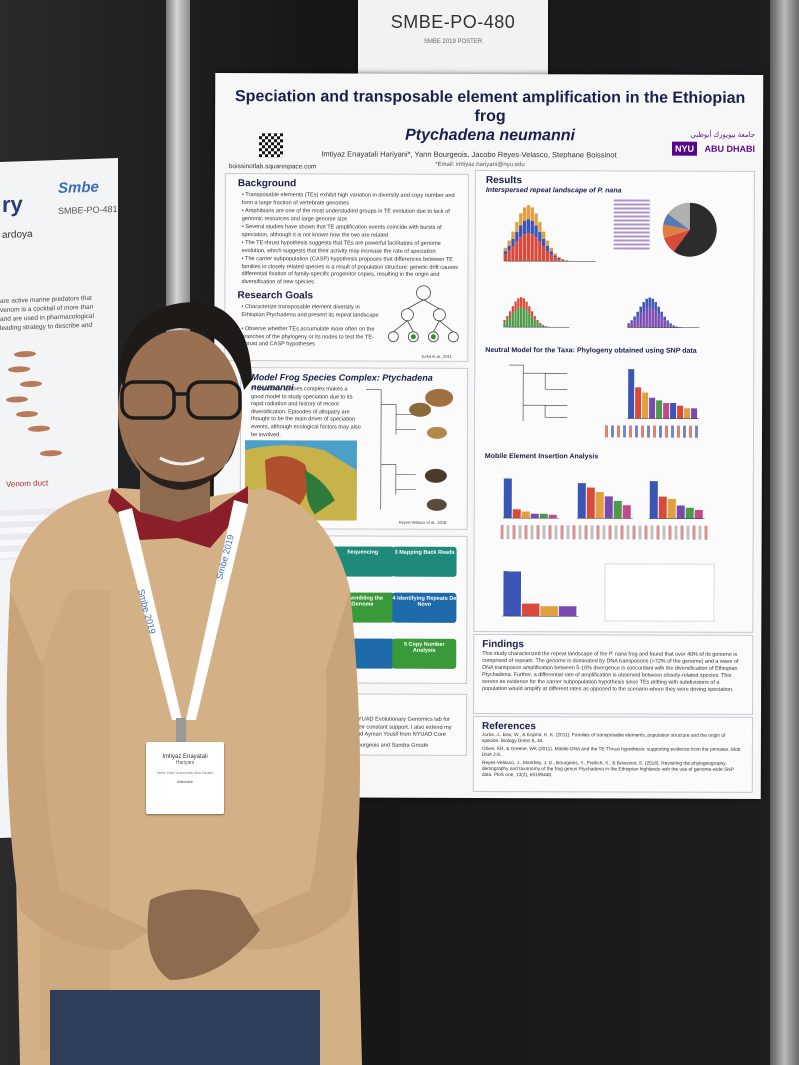  Describe the element at coordinates (695, 143) in the screenshot. I see `nyu-abu-dhabi-logo: جامعة نيويورك أبوظبي NYU ABU DHABI` at that location.